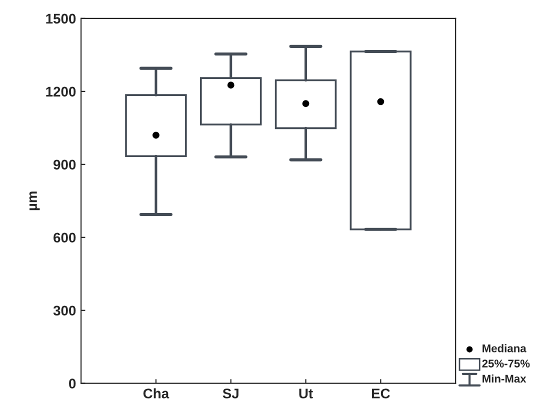 The height and width of the screenshot is (410, 559). What do you see at coordinates (61, 91) in the screenshot?
I see `y-tick-label: 1200` at bounding box center [61, 91].